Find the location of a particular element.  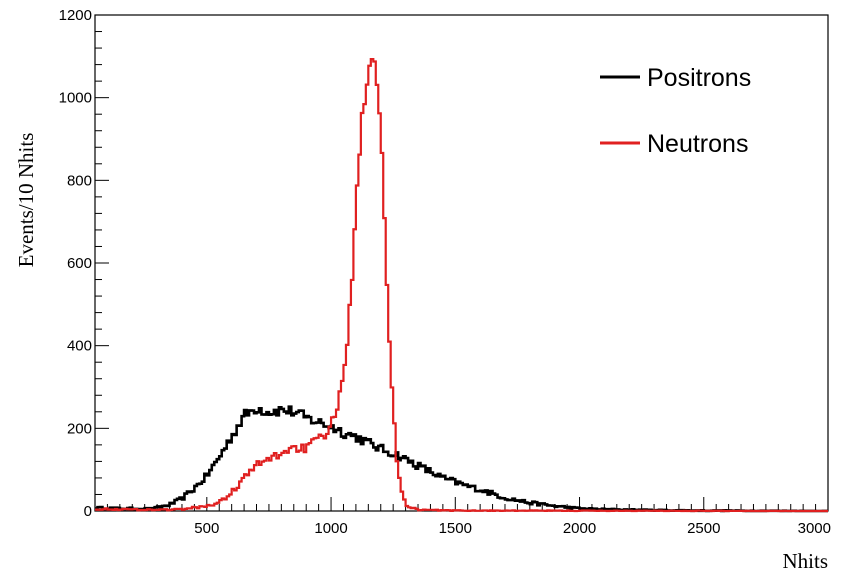

legend-label-positrons: Positrons is located at coordinates (699, 78).